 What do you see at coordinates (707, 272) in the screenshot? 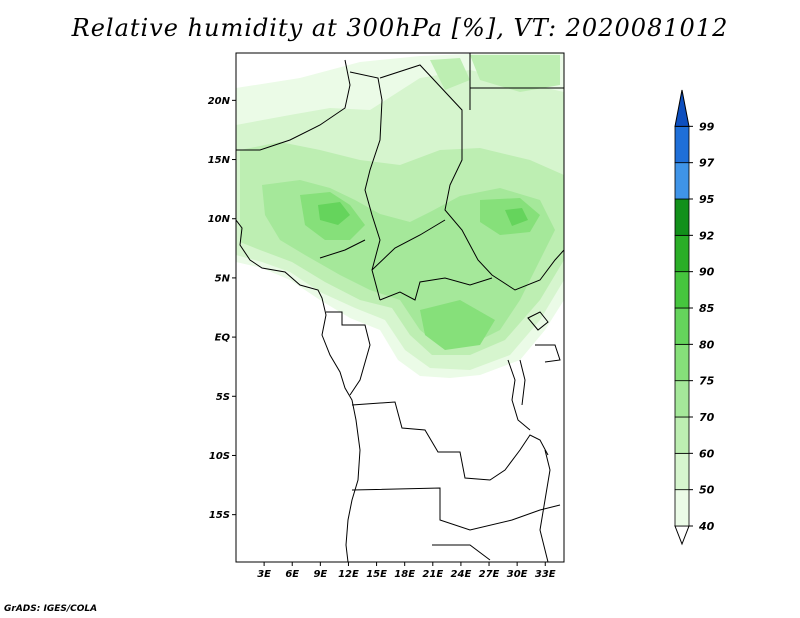
I see `colorbar-label: 90` at bounding box center [707, 272].